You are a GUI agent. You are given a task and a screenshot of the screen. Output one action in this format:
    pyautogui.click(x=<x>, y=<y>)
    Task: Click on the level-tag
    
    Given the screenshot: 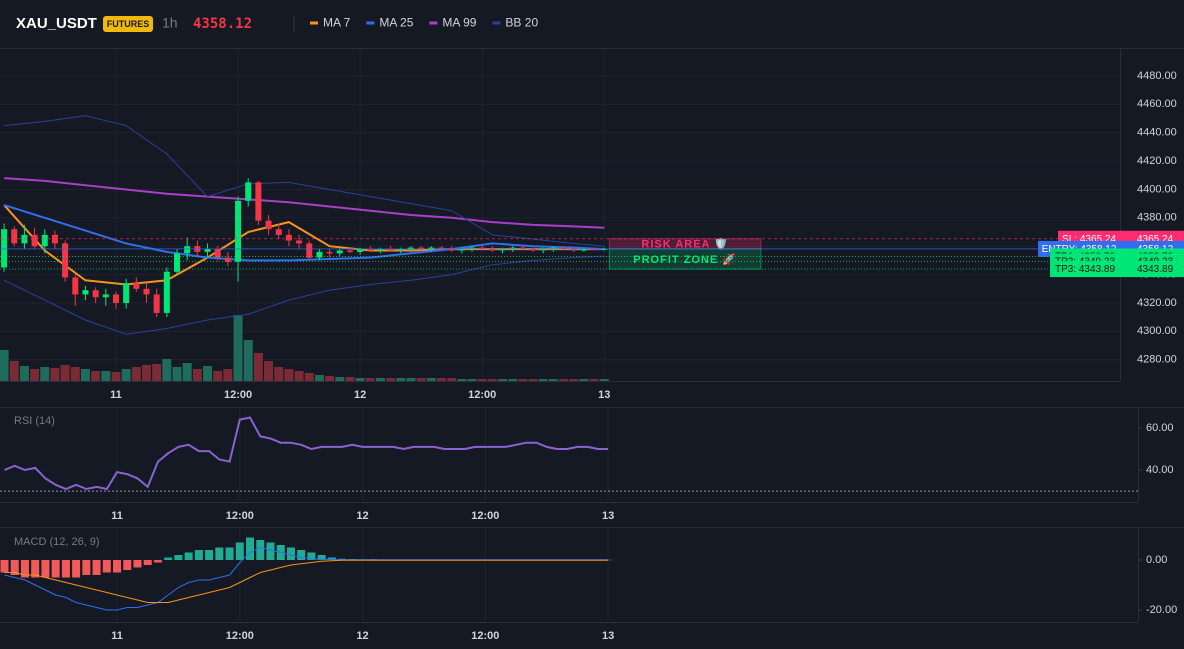 What is the action you would take?
    pyautogui.click(x=1085, y=269)
    